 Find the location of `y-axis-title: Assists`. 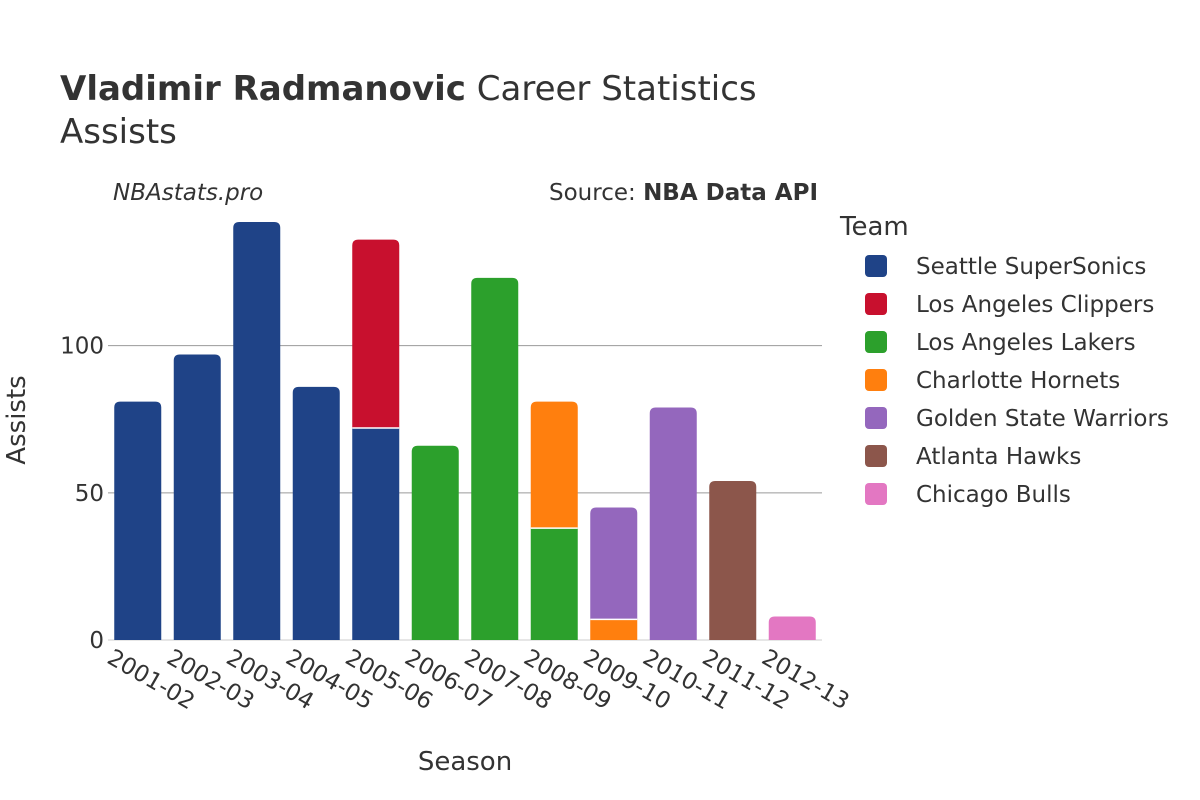

y-axis-title: Assists is located at coordinates (17, 419).